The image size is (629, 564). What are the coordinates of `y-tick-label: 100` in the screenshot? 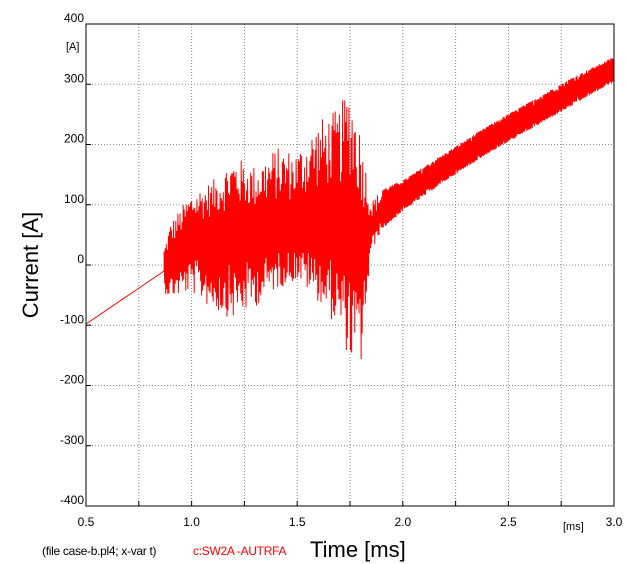 It's located at (74, 199).